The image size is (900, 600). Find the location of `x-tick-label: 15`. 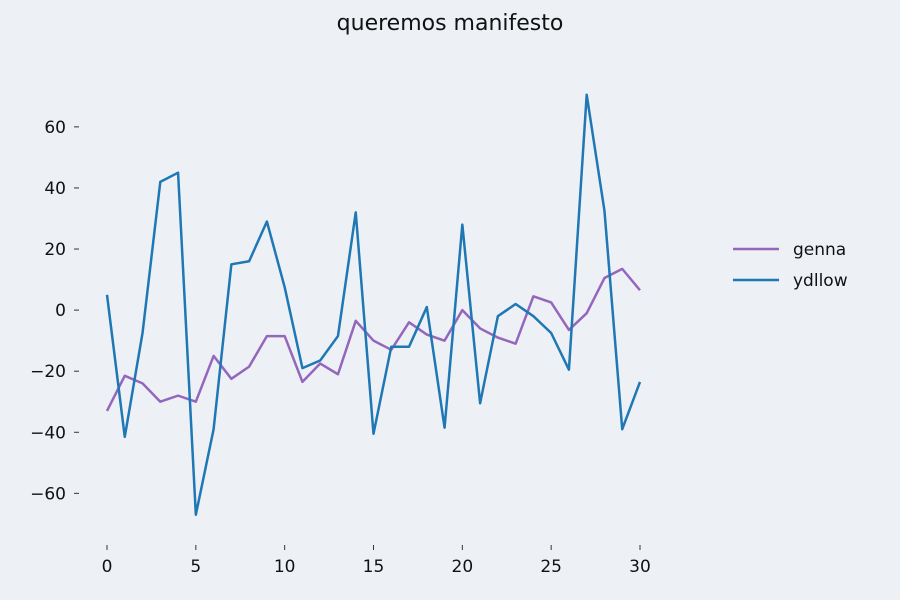

x-tick-label: 15 is located at coordinates (374, 567).